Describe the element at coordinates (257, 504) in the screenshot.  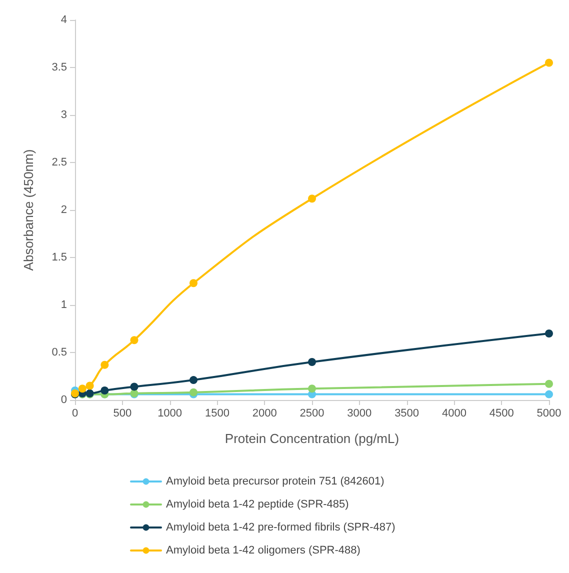
I see `legend-label: Amyloid beta 1-42 peptide (SPR-485)` at that location.